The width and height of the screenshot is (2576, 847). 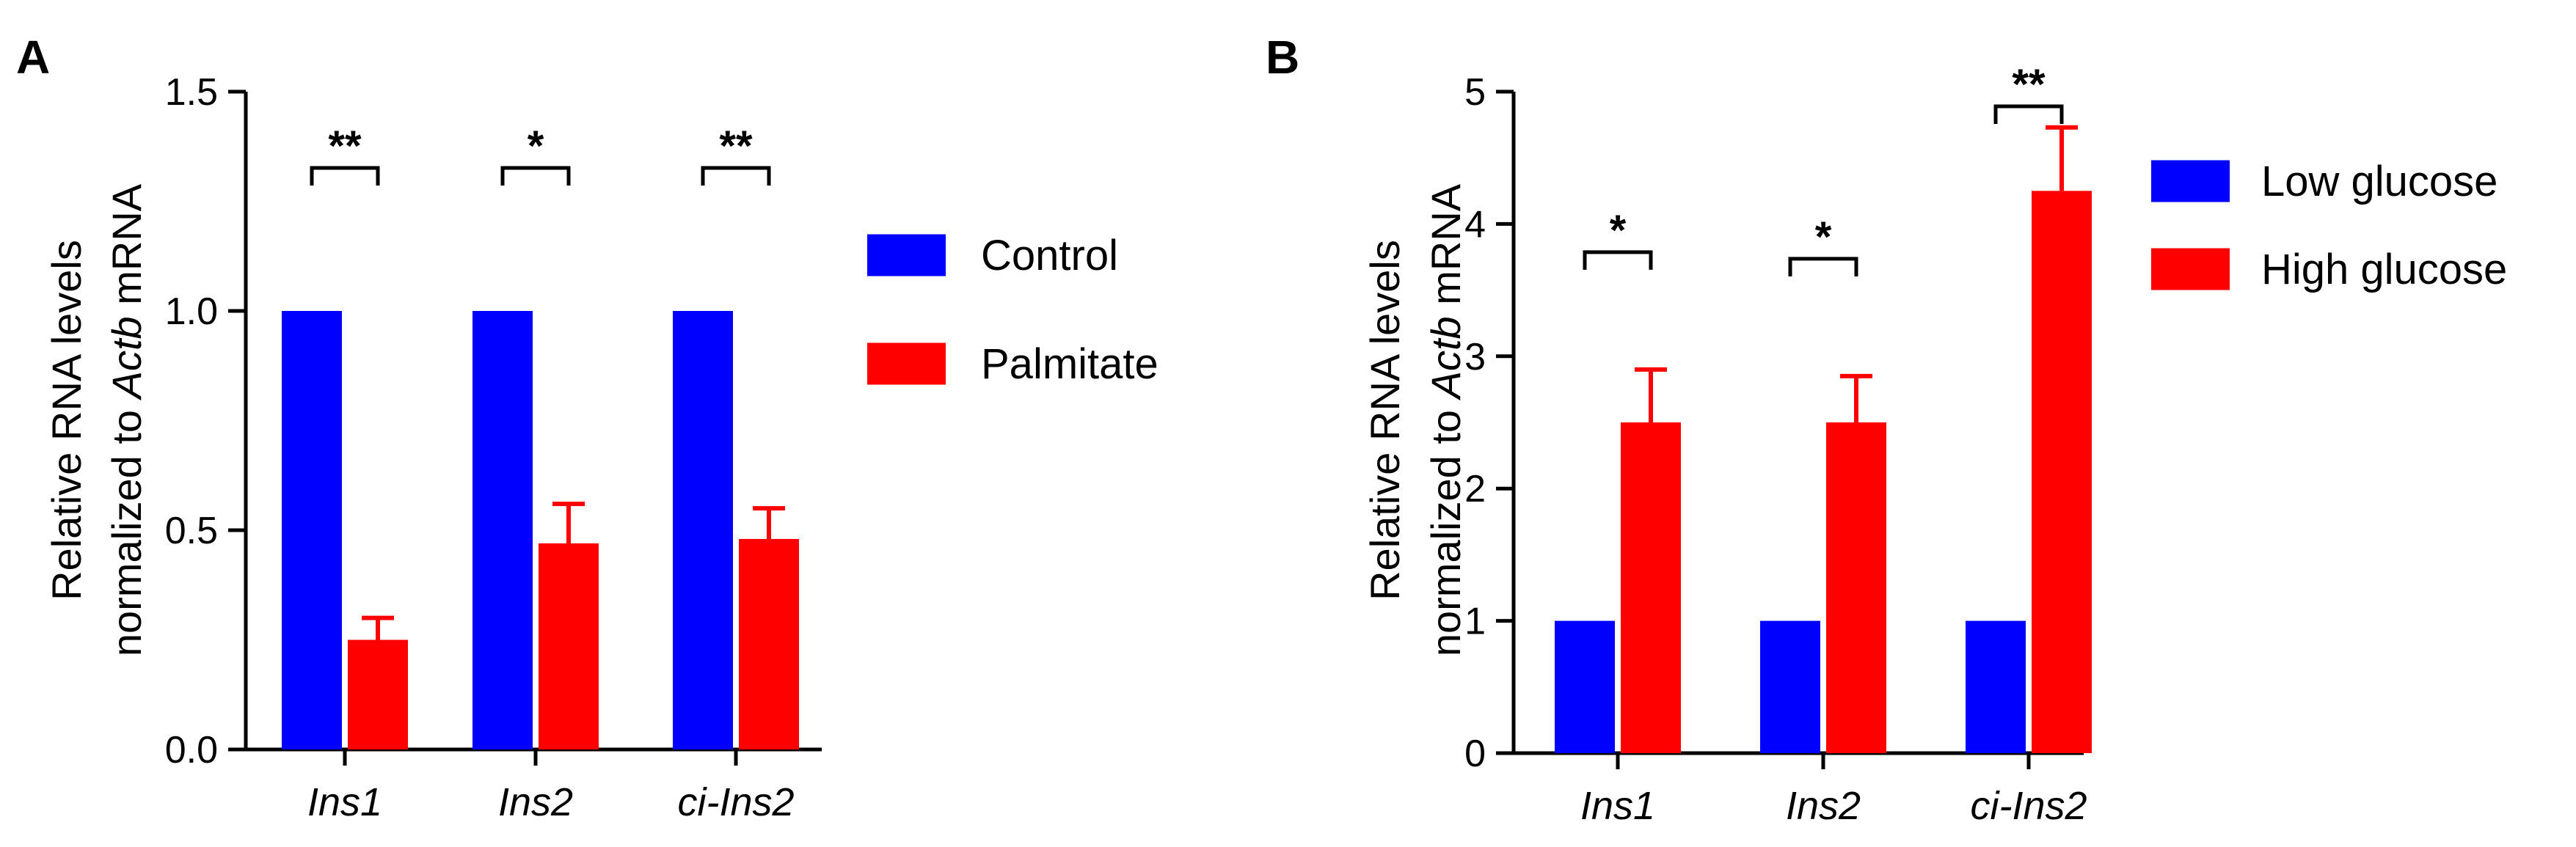 I want to click on y-tick-label: 2, so click(x=1475, y=489).